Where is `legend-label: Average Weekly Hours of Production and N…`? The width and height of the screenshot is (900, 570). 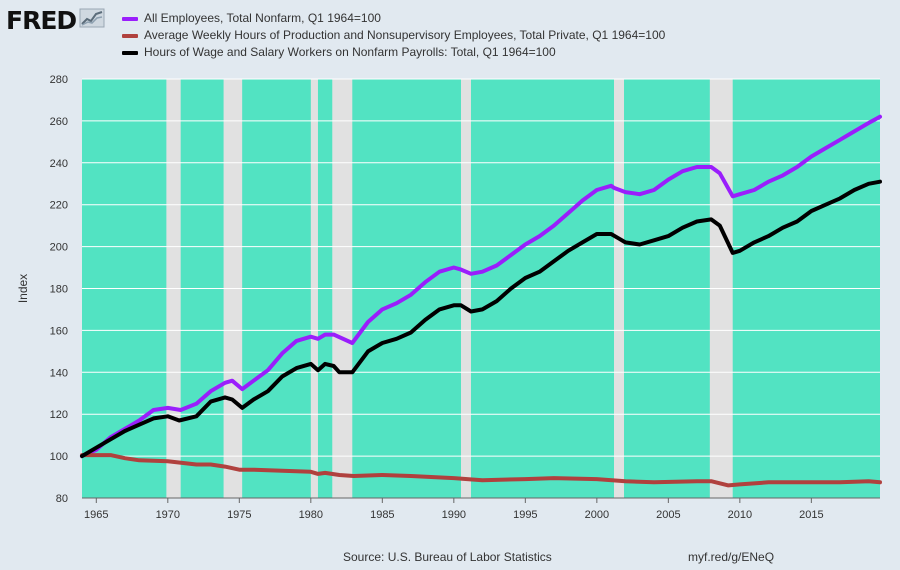
legend-label: Average Weekly Hours of Production and N… is located at coordinates (405, 35).